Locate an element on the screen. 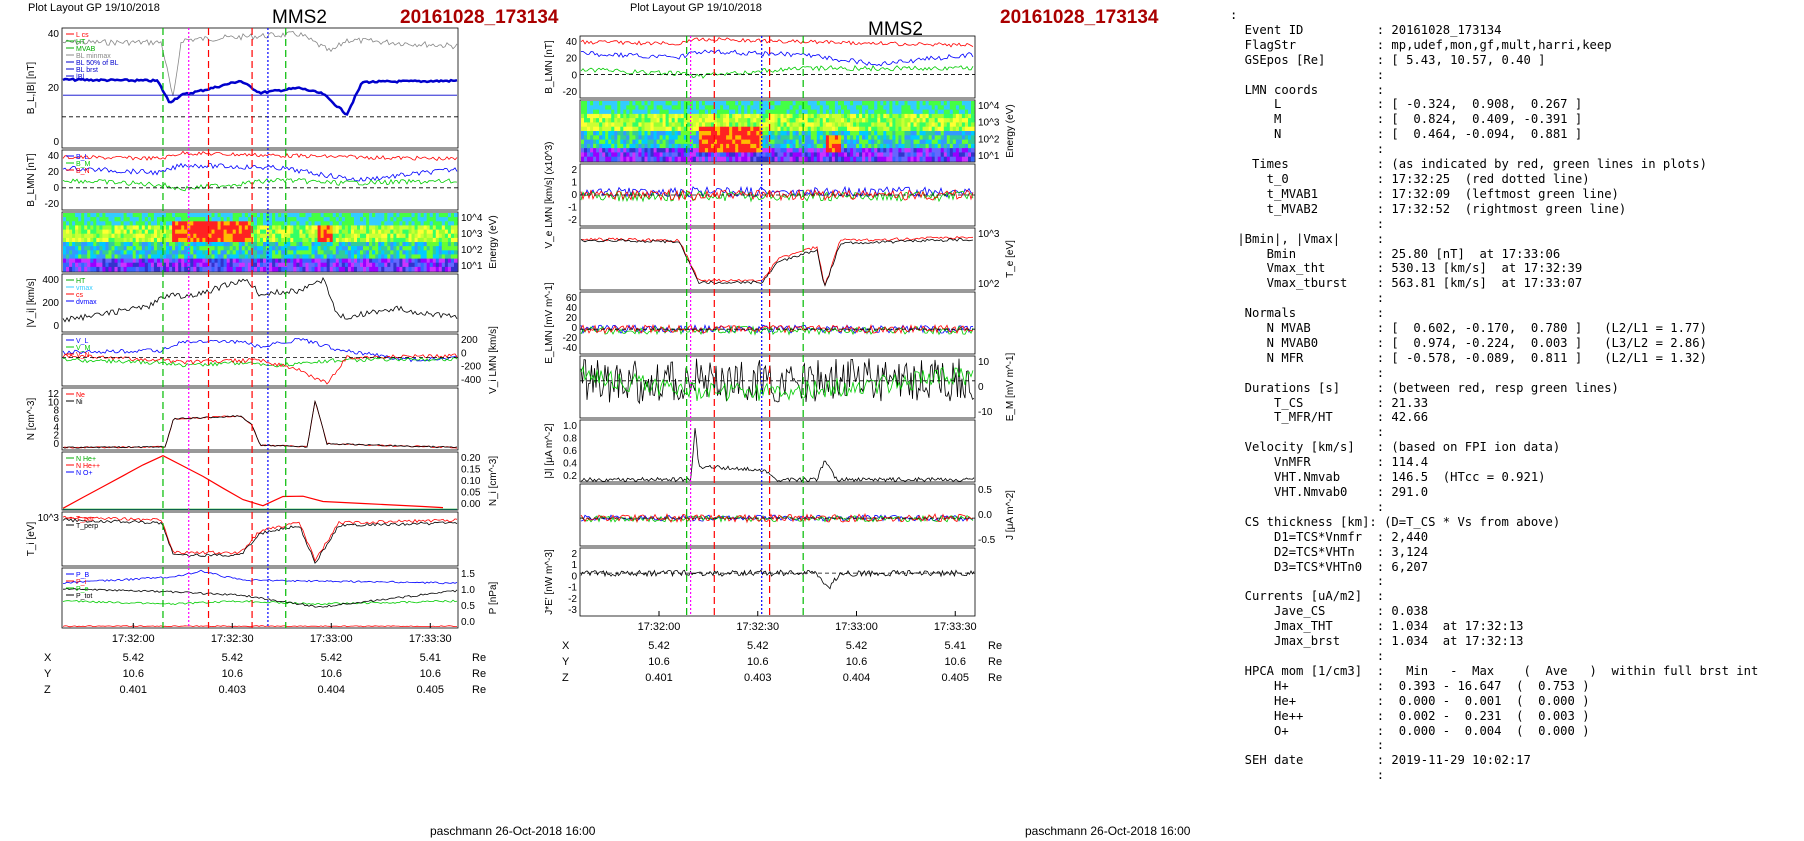 The width and height of the screenshot is (1804, 841). y-tick-label: 1 is located at coordinates (574, 183).